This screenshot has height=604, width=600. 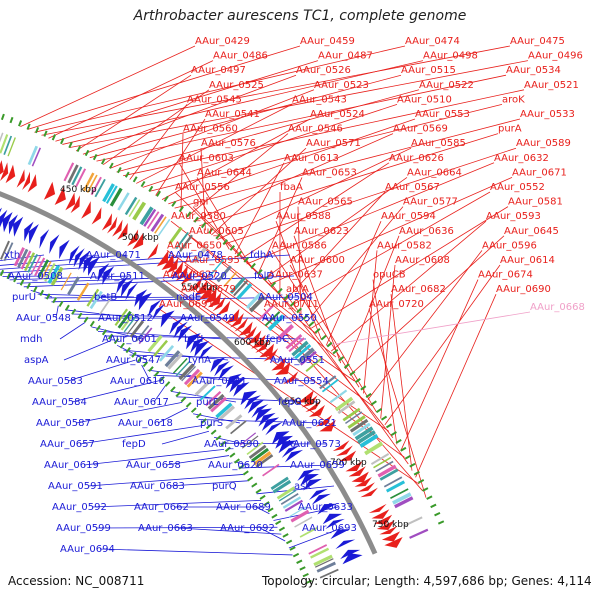 What do you see at coordinates (329, 528) in the screenshot?
I see `reverse-gene-label: AAur_0693` at bounding box center [329, 528].